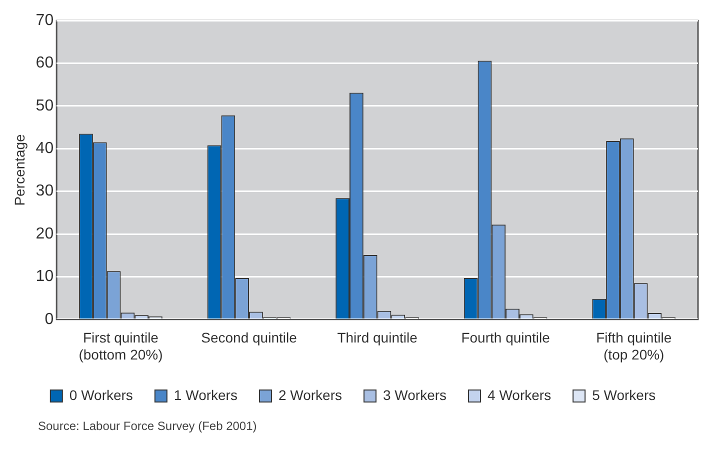  I want to click on legend-label: 3 Workers, so click(415, 394).